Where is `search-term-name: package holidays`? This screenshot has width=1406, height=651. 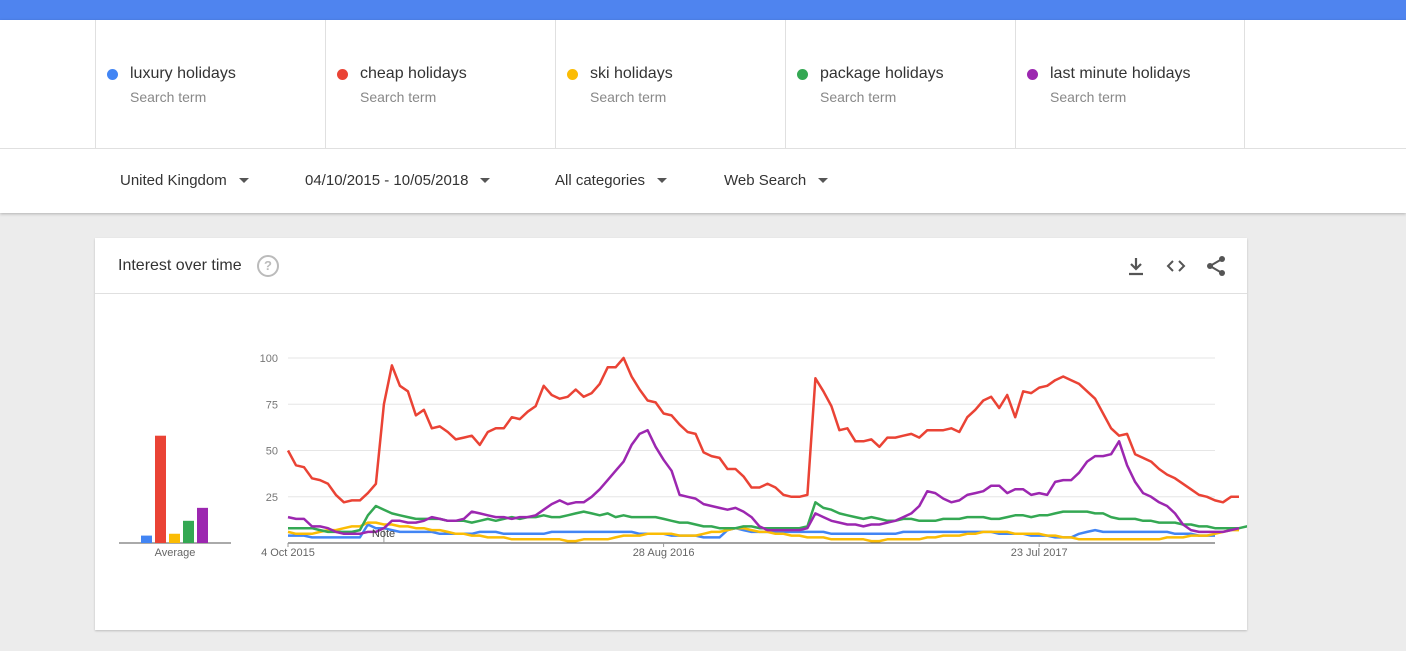 search-term-name: package holidays is located at coordinates (882, 73).